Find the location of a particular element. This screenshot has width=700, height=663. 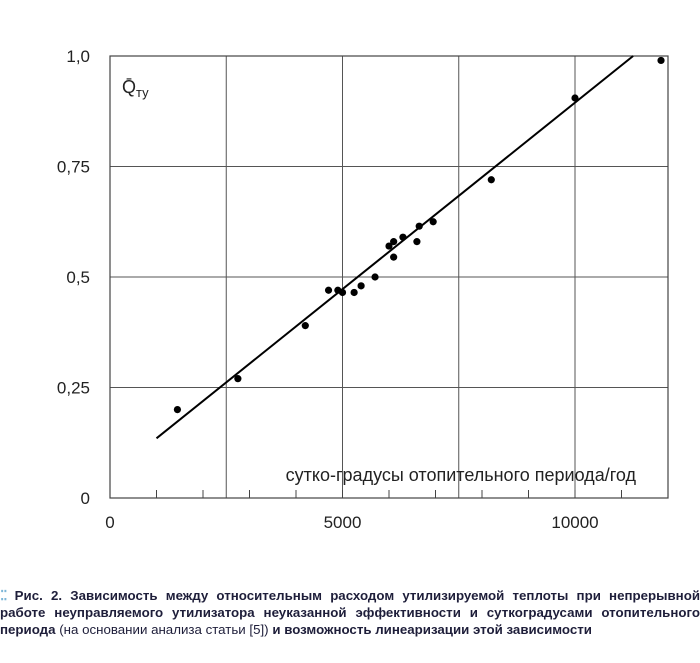

y-tick-label: 1,0 is located at coordinates (78, 56).